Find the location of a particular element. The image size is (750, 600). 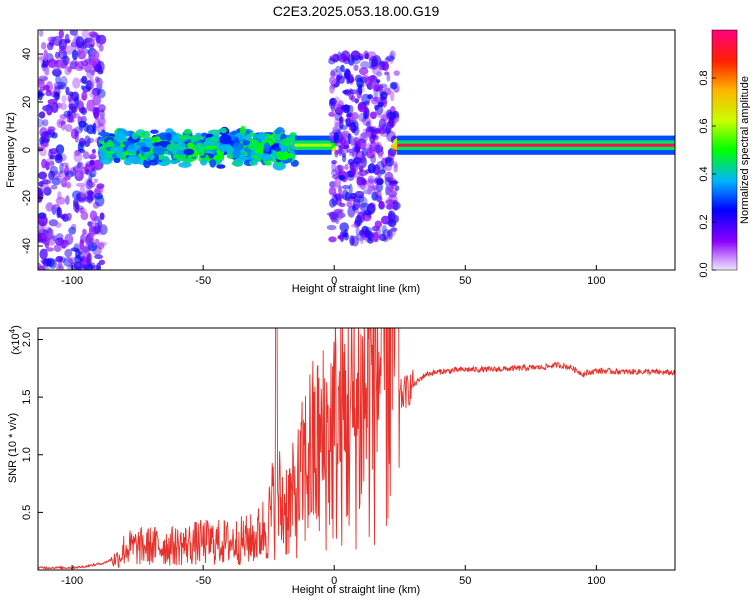

x-tick-label-2: 0 is located at coordinates (334, 581).